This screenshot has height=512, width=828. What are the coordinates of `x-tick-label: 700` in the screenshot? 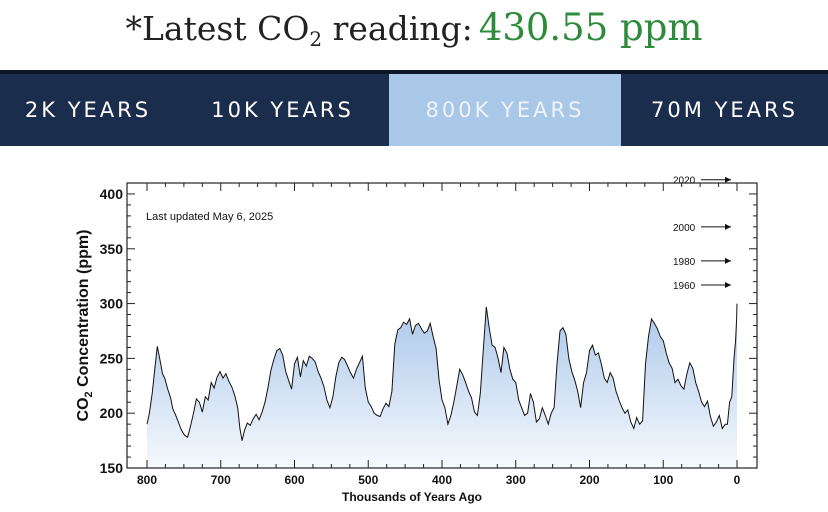 It's located at (221, 480).